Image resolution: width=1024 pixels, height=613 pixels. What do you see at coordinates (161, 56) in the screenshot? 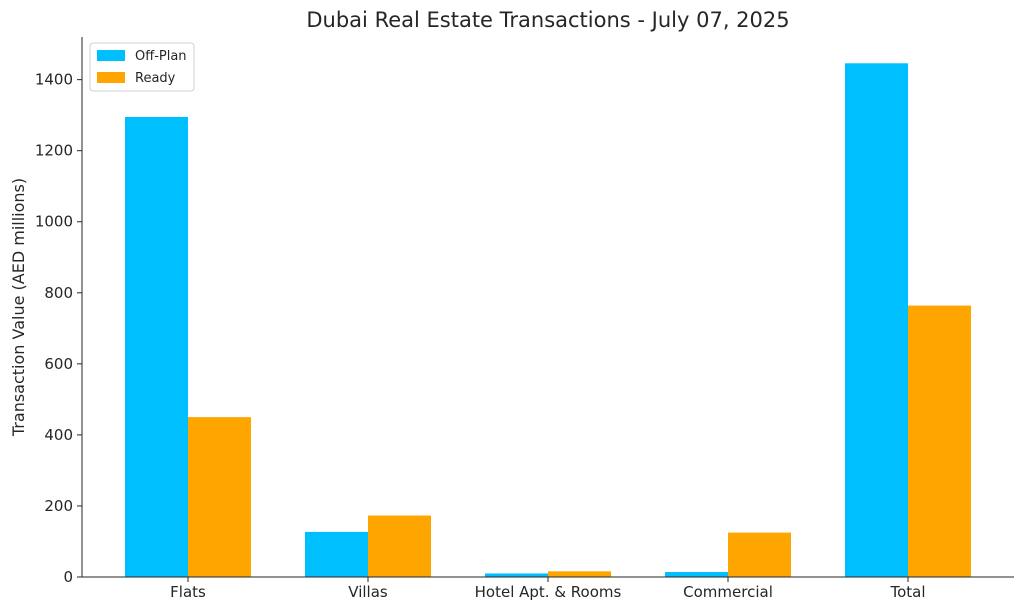
I see `legend-label-off-plan: Off-Plan` at bounding box center [161, 56].